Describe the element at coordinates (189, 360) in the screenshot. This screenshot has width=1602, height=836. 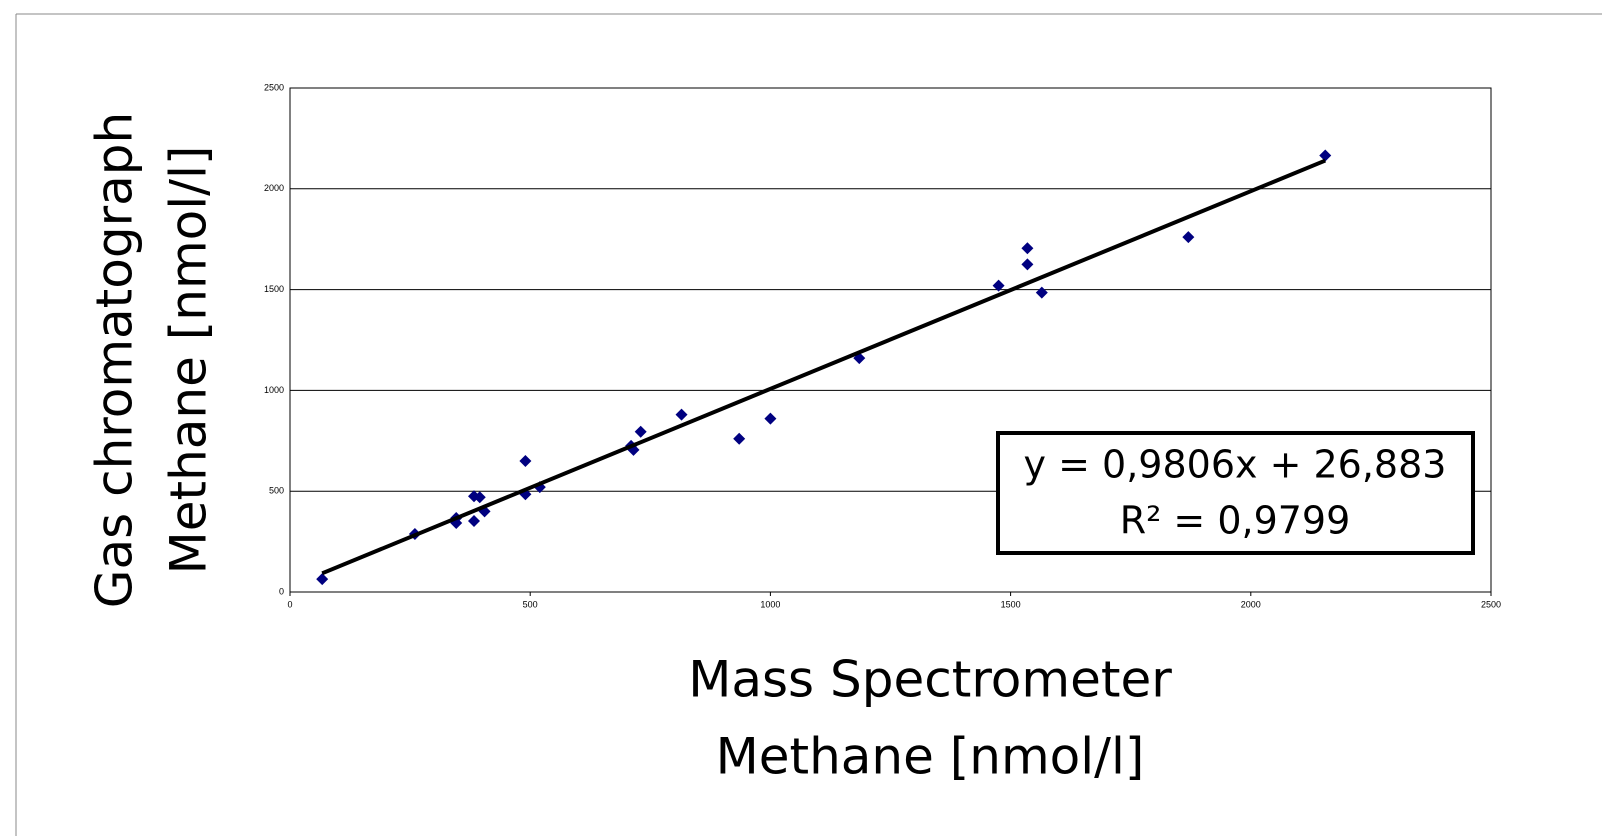
I see `y-axis-title: Methane [nmol/l]` at that location.